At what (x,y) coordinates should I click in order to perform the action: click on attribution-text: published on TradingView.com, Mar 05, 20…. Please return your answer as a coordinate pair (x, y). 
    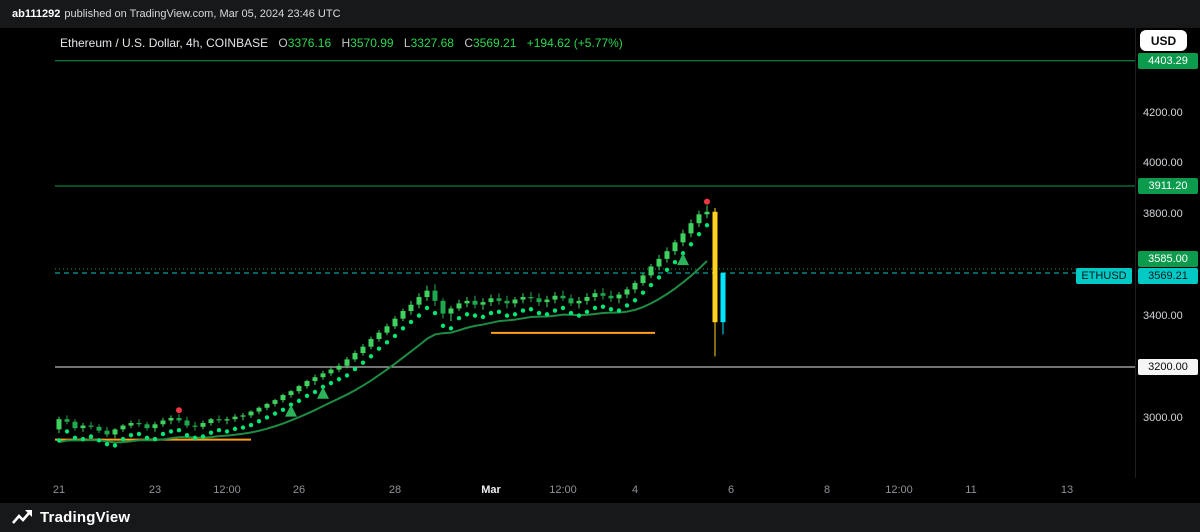
    Looking at the image, I should click on (202, 14).